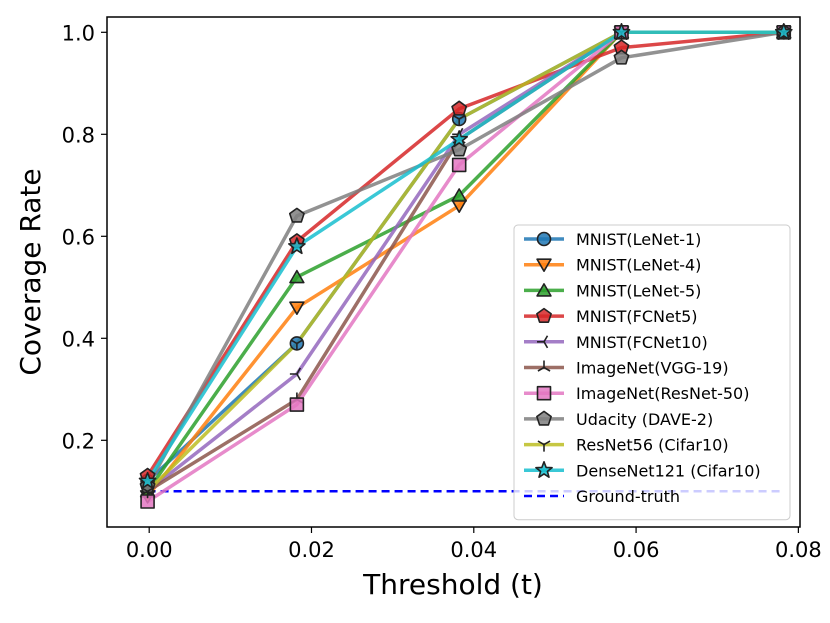 The height and width of the screenshot is (623, 830). I want to click on y-tick-label: 0.8, so click(78, 135).